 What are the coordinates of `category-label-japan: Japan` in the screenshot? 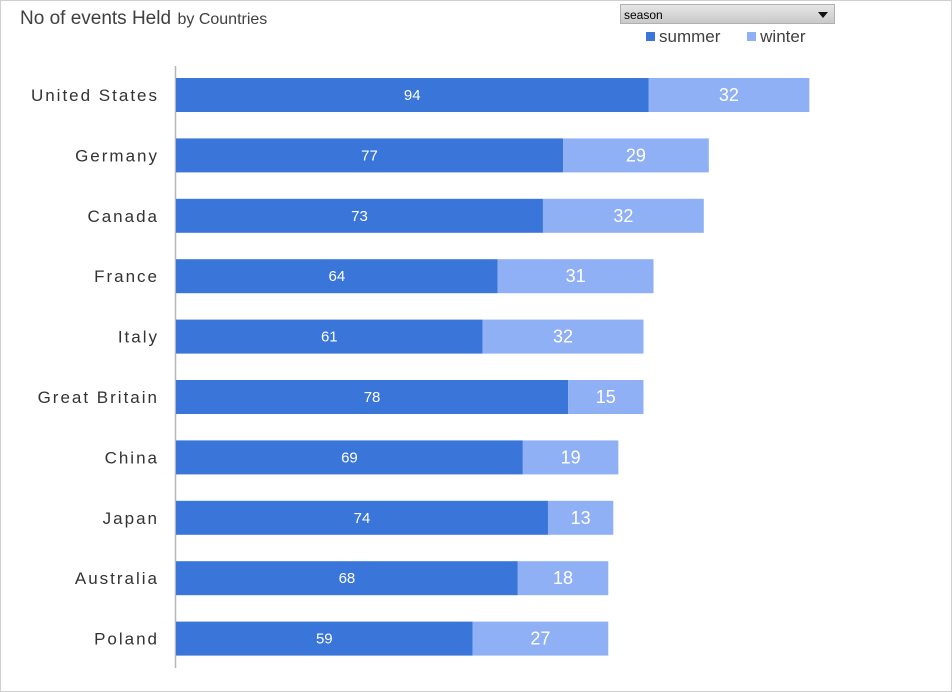 It's located at (131, 518).